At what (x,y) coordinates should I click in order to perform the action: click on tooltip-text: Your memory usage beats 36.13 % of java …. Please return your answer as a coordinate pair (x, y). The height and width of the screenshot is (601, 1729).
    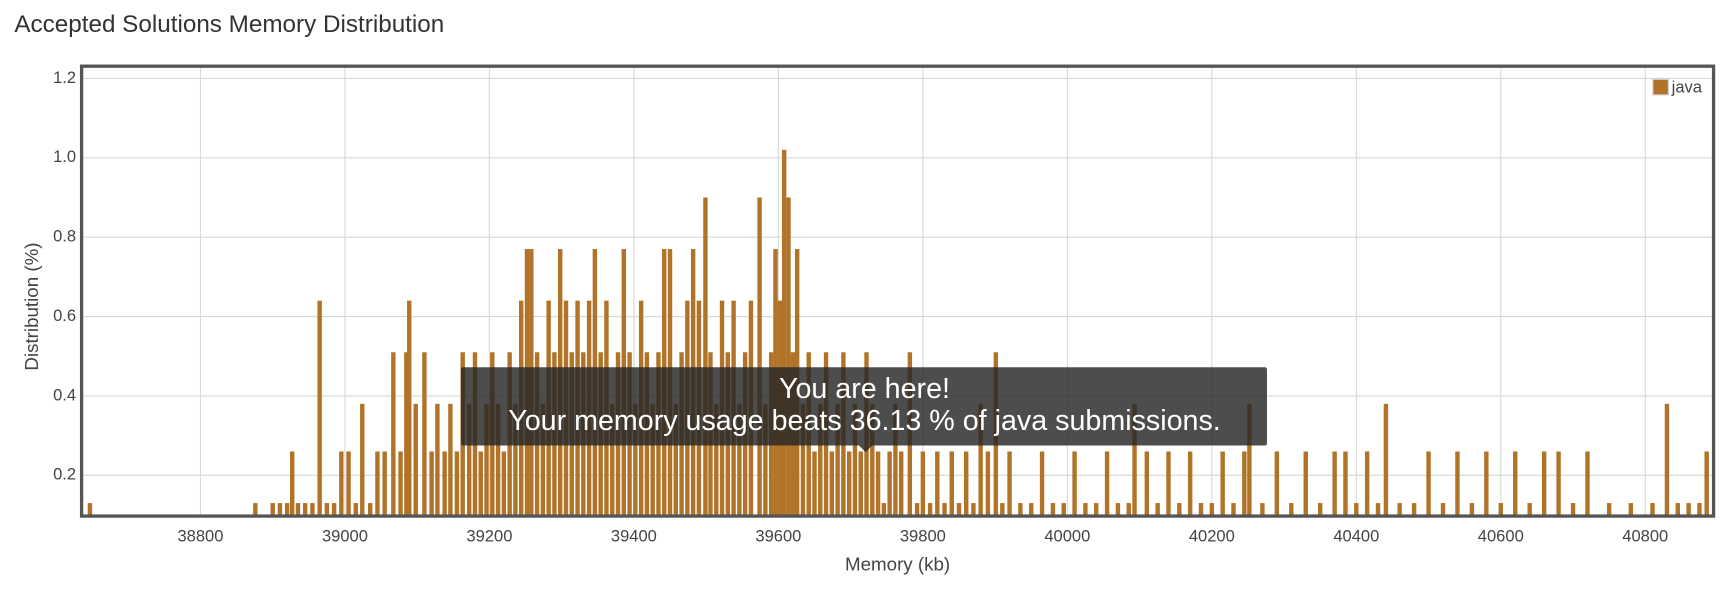
    Looking at the image, I should click on (864, 421).